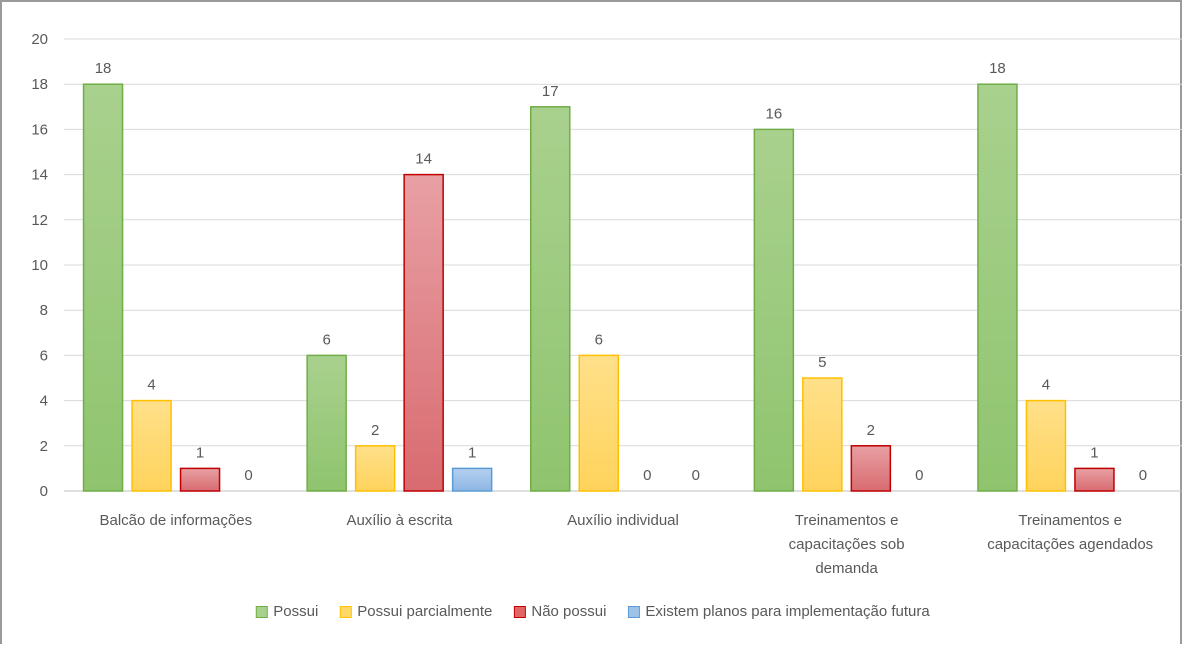 Image resolution: width=1182 pixels, height=646 pixels. I want to click on y-tick-label: 2, so click(44, 446).